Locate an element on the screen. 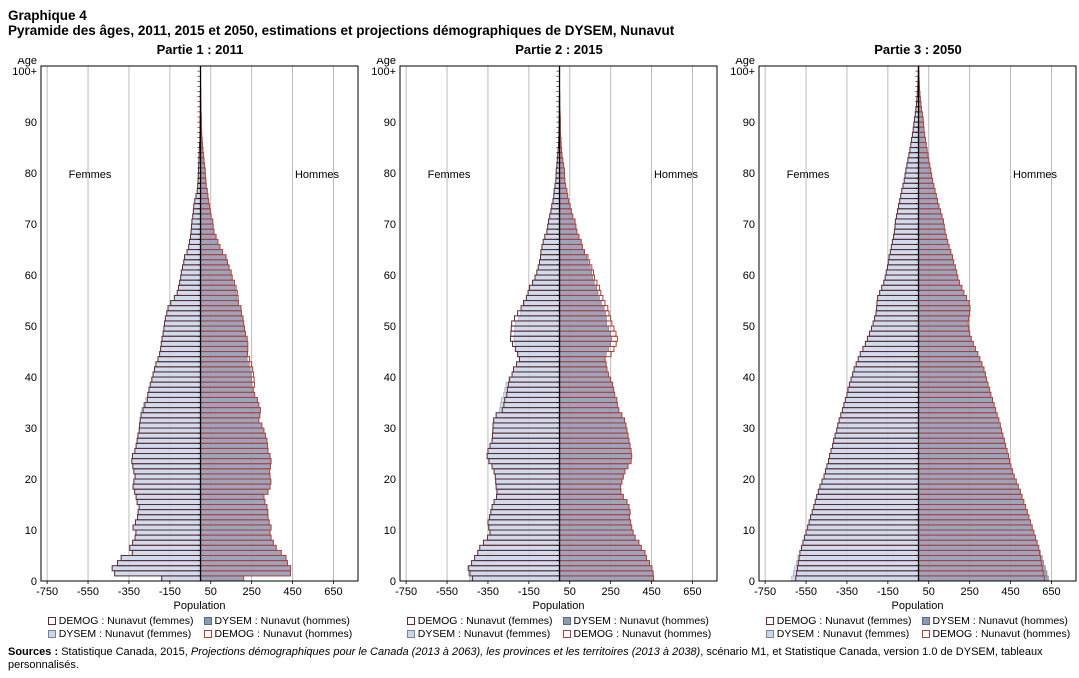 This screenshot has height=678, width=1079. y-axis-title: Âge is located at coordinates (386, 62).